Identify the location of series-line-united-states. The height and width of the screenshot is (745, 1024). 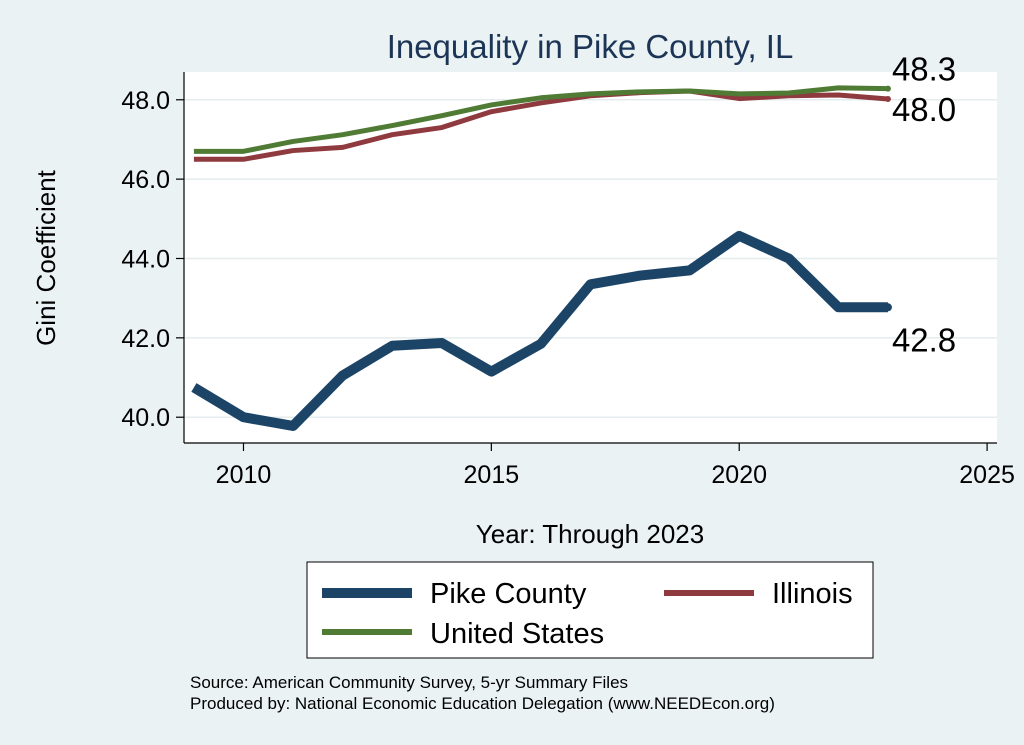
(540, 119).